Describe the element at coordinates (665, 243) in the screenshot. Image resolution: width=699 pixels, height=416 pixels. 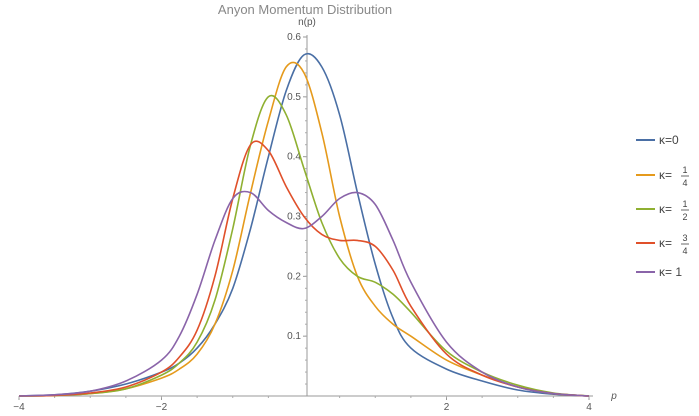
I see `legend-label-3: κ=` at that location.